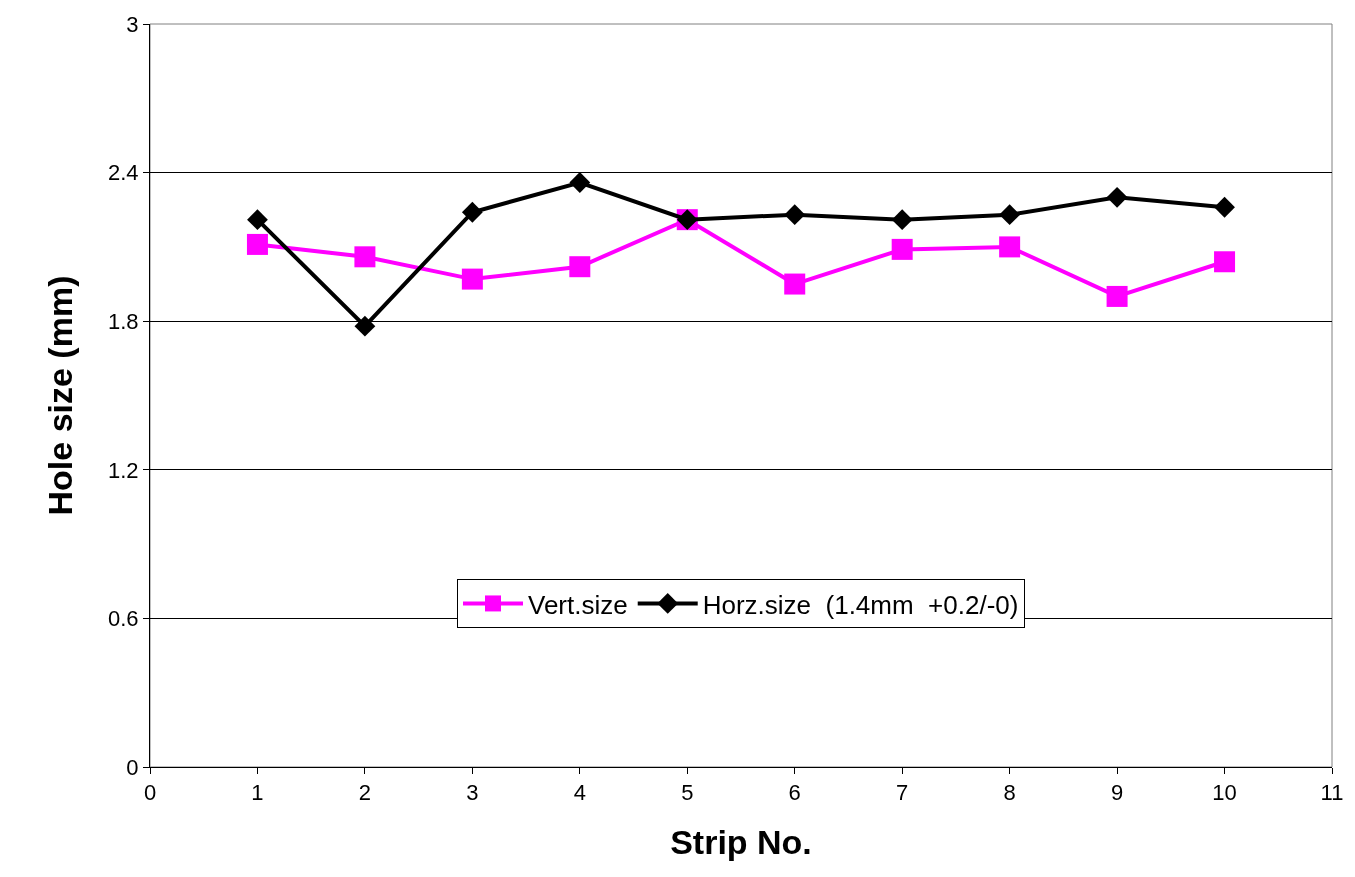  I want to click on x-tick-label: 7, so click(902, 793).